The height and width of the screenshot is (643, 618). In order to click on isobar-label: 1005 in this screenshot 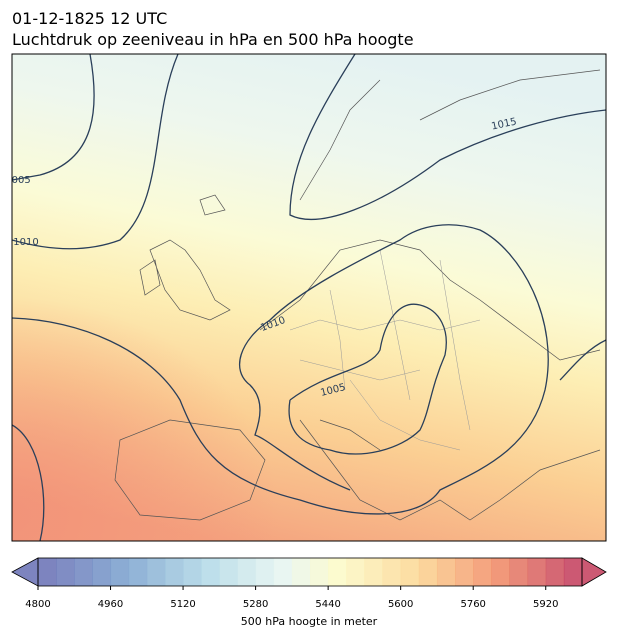, I will do `click(17, 180)`.